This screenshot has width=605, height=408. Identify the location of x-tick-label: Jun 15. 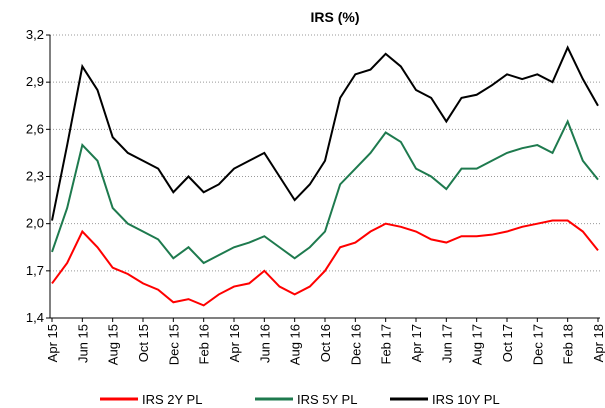
(82, 343).